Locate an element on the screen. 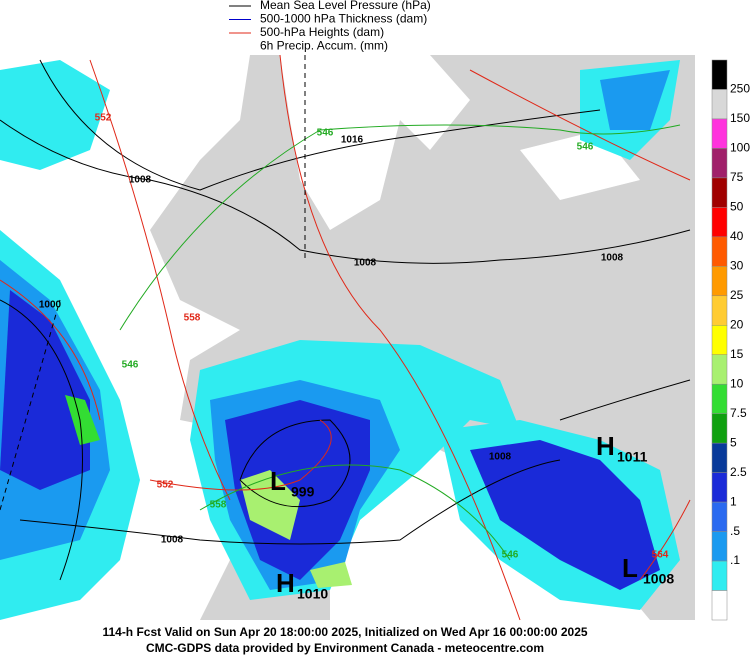  colorbar-label: 250 is located at coordinates (740, 89).